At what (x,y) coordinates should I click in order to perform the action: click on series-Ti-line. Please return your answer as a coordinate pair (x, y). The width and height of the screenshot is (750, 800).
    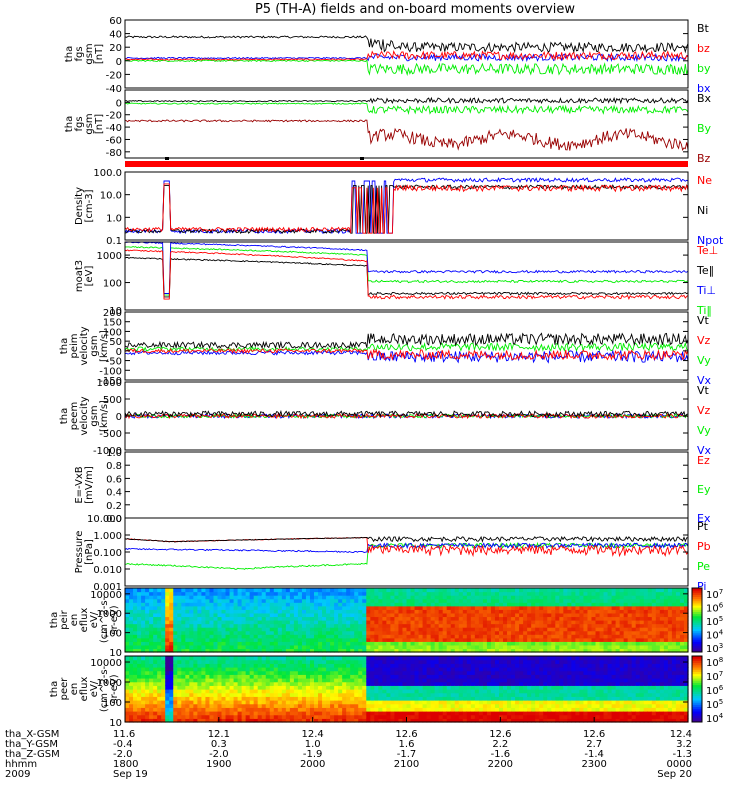
    Looking at the image, I should click on (406, 271).